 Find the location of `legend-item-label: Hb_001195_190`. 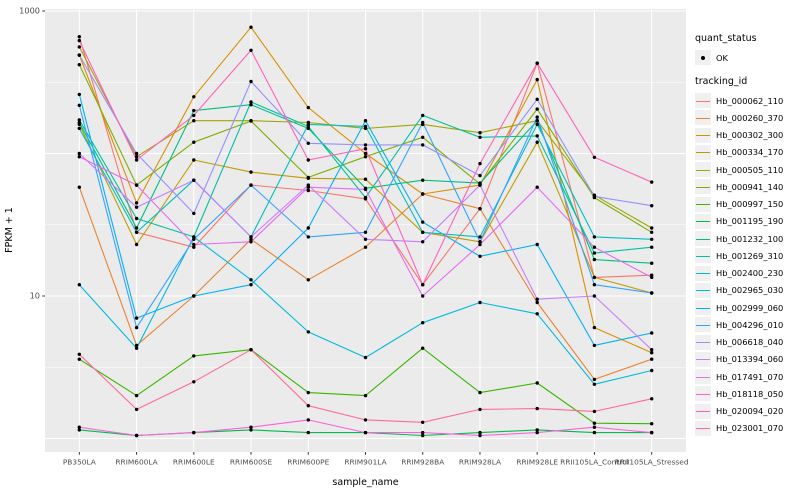

legend-item-label: Hb_001195_190 is located at coordinates (750, 221).